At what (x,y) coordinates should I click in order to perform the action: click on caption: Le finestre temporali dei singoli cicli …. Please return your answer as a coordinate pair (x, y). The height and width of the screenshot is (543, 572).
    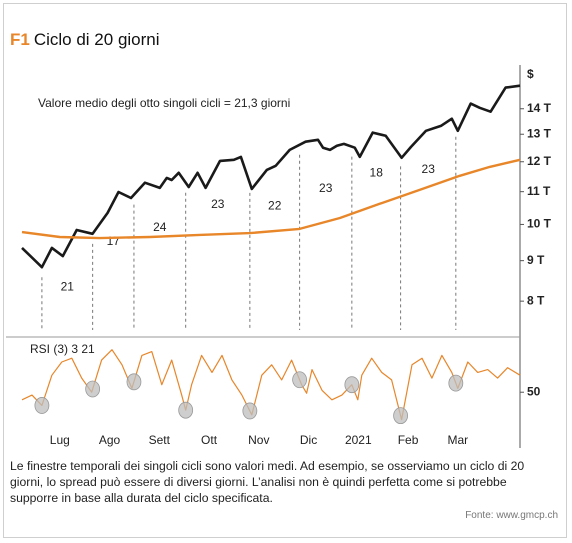
    Looking at the image, I should click on (267, 482).